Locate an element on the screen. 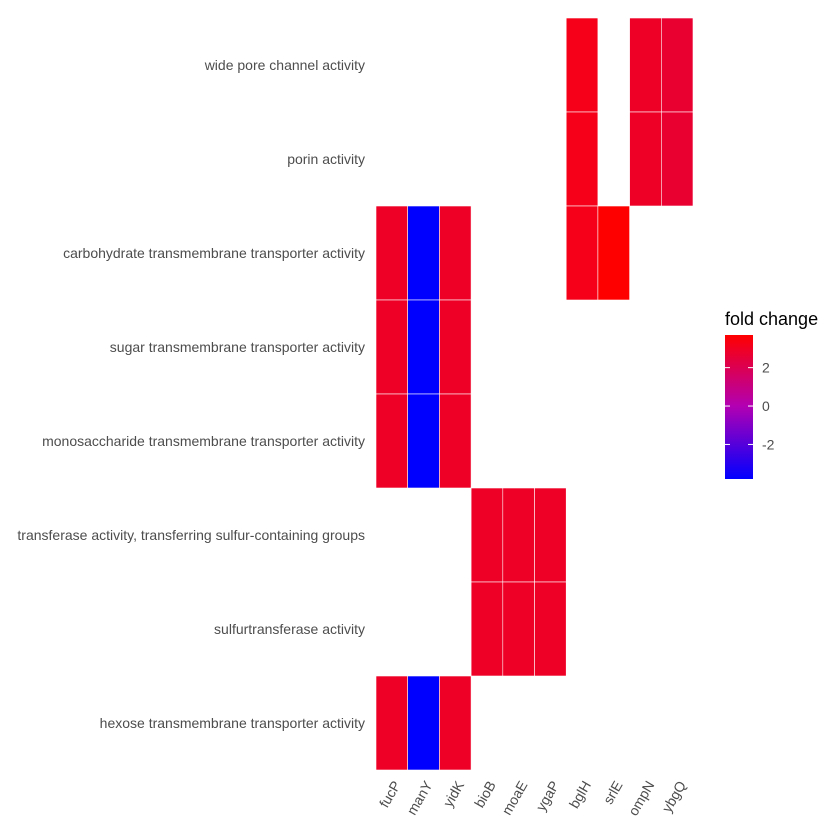 This screenshot has height=836, width=836. x-tick-label: manY is located at coordinates (419, 797).